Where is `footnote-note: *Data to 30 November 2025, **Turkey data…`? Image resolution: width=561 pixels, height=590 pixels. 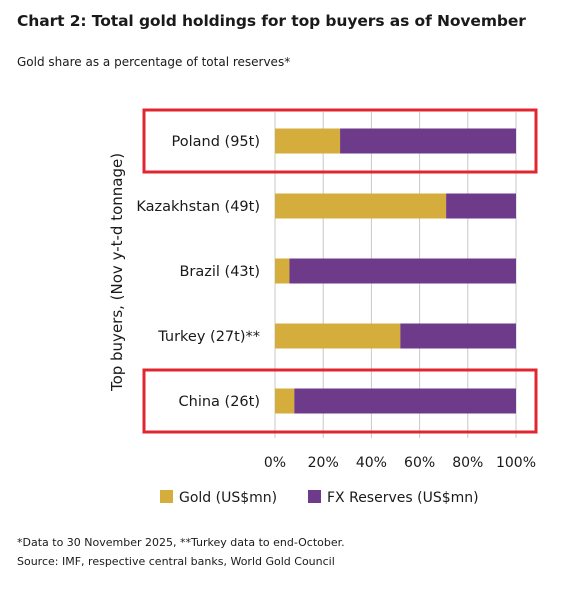 footnote-note: *Data to 30 November 2025, **Turkey data… is located at coordinates (181, 542).